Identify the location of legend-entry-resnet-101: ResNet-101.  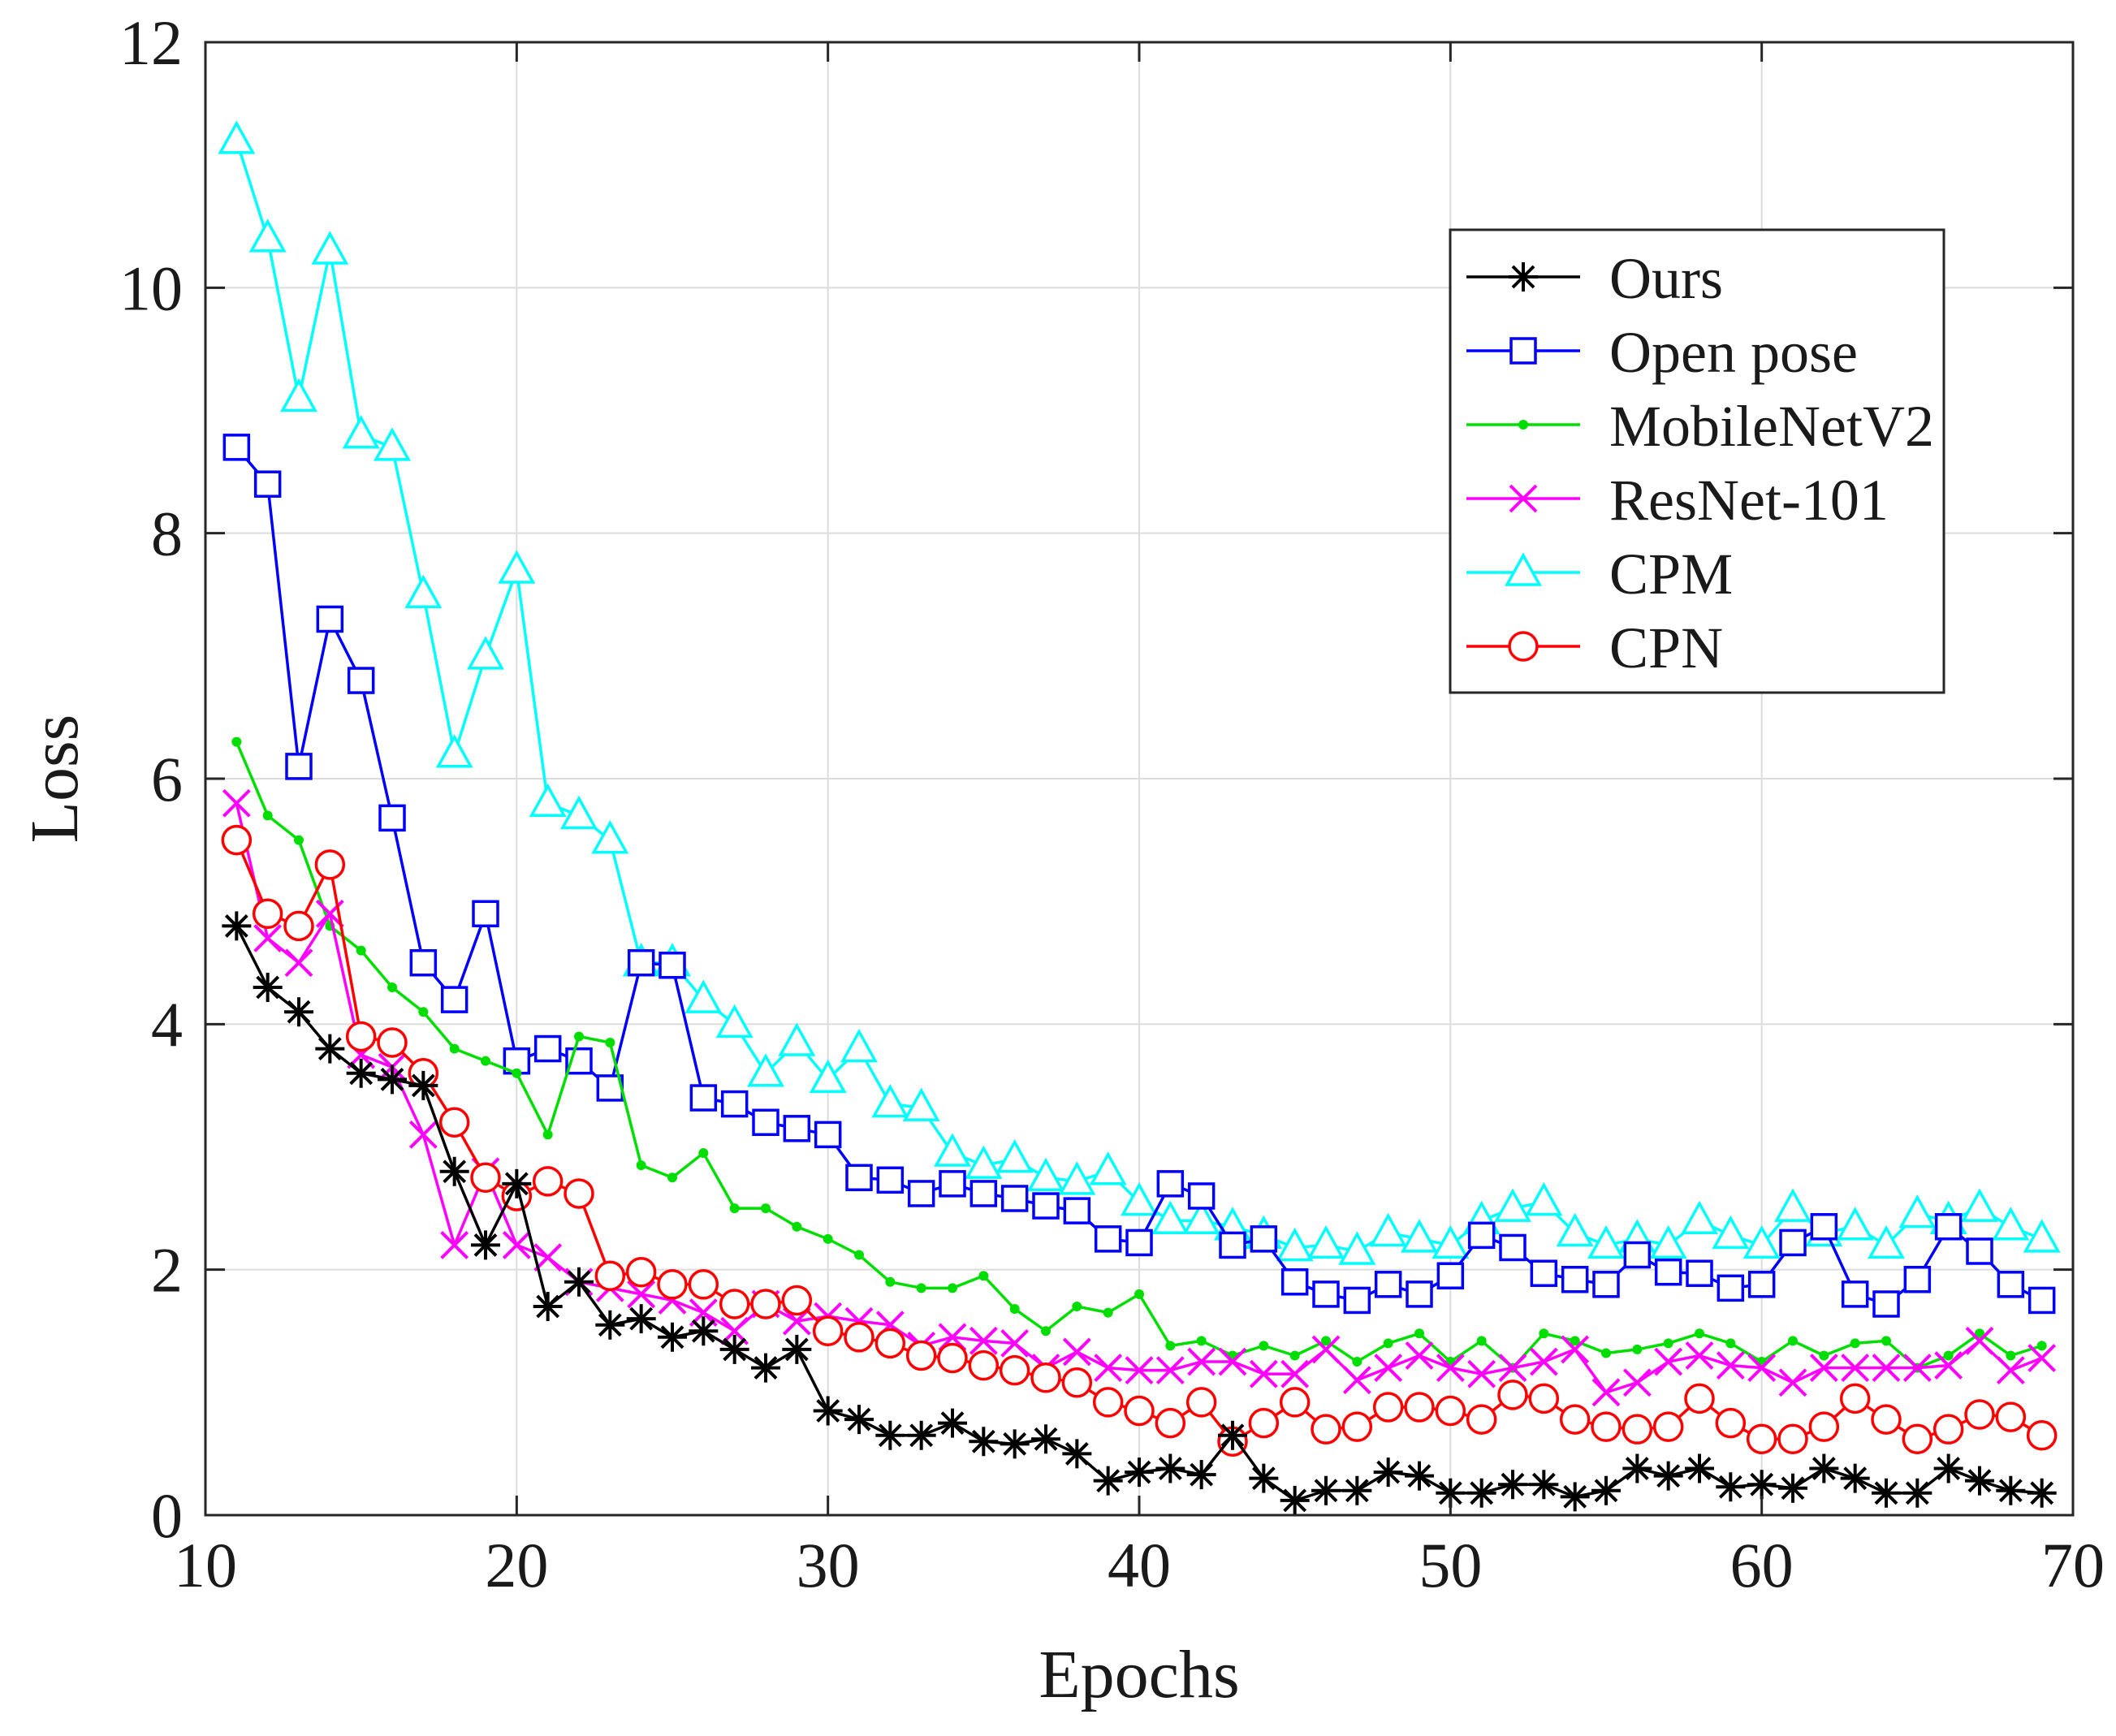
(1677, 501).